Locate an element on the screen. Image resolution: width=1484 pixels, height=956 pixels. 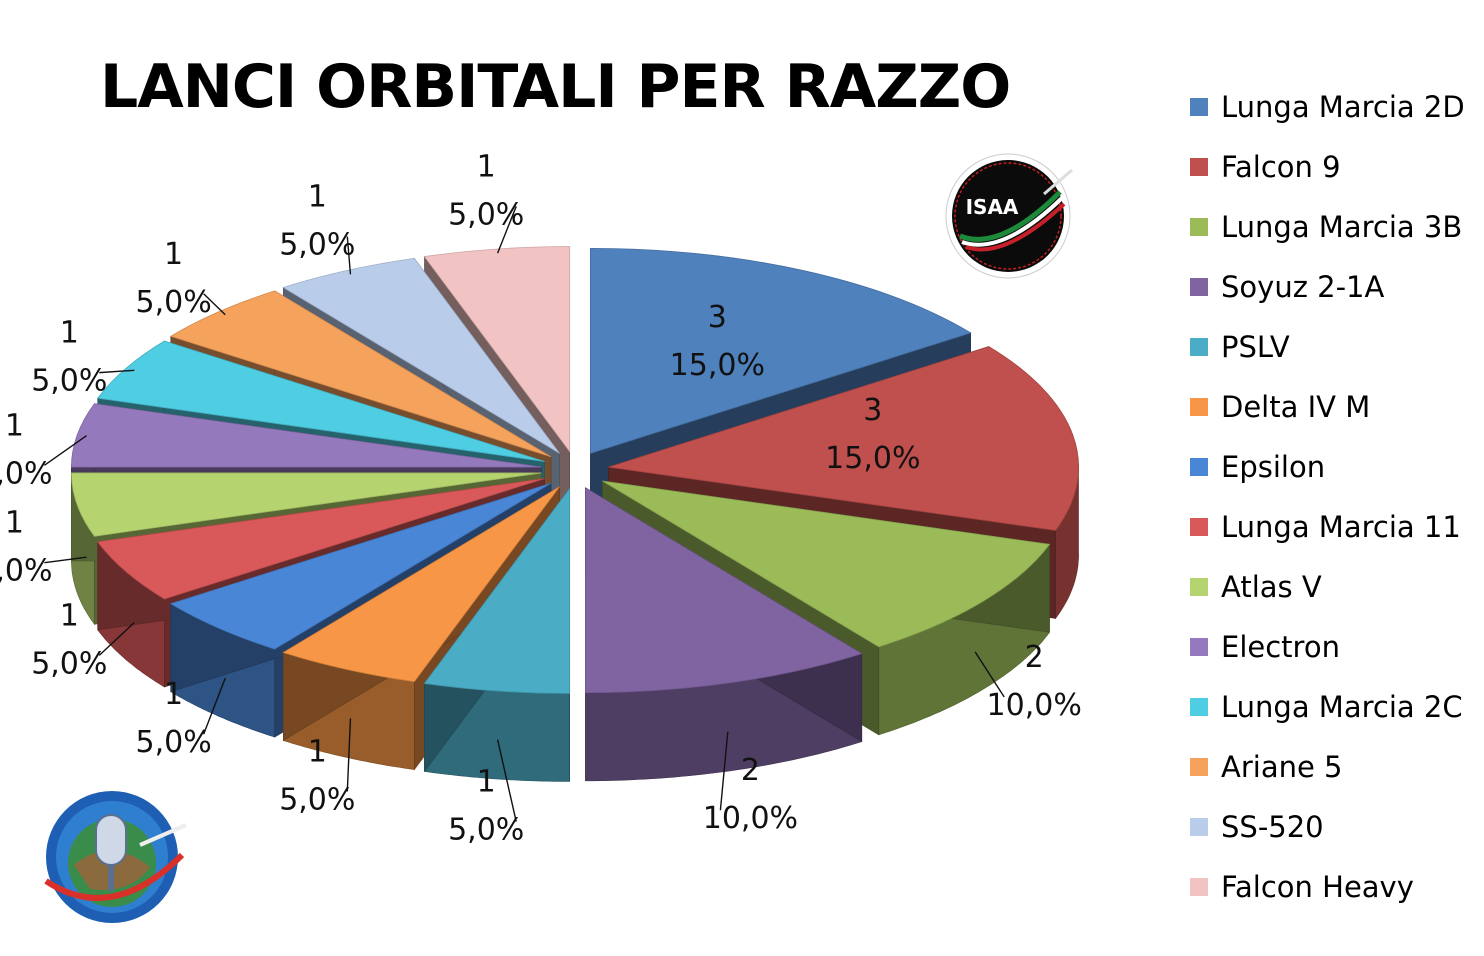
legend-label: Lunga Marcia 11 is located at coordinates (1341, 527).